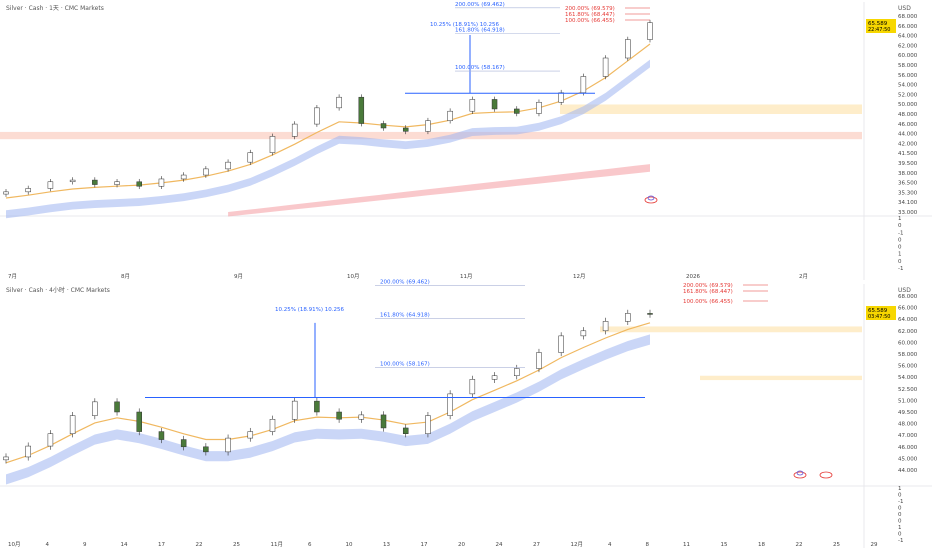 This screenshot has width=932, height=550. I want to click on y-tick-label: 54.000, so click(908, 86).